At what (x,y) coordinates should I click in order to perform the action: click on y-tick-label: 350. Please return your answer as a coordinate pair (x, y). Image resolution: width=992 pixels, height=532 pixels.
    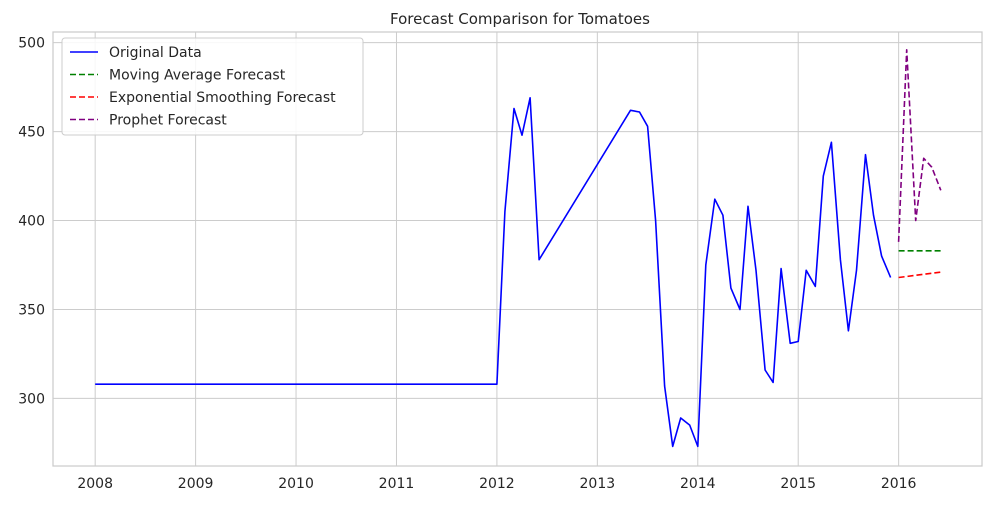
    Looking at the image, I should click on (31, 310).